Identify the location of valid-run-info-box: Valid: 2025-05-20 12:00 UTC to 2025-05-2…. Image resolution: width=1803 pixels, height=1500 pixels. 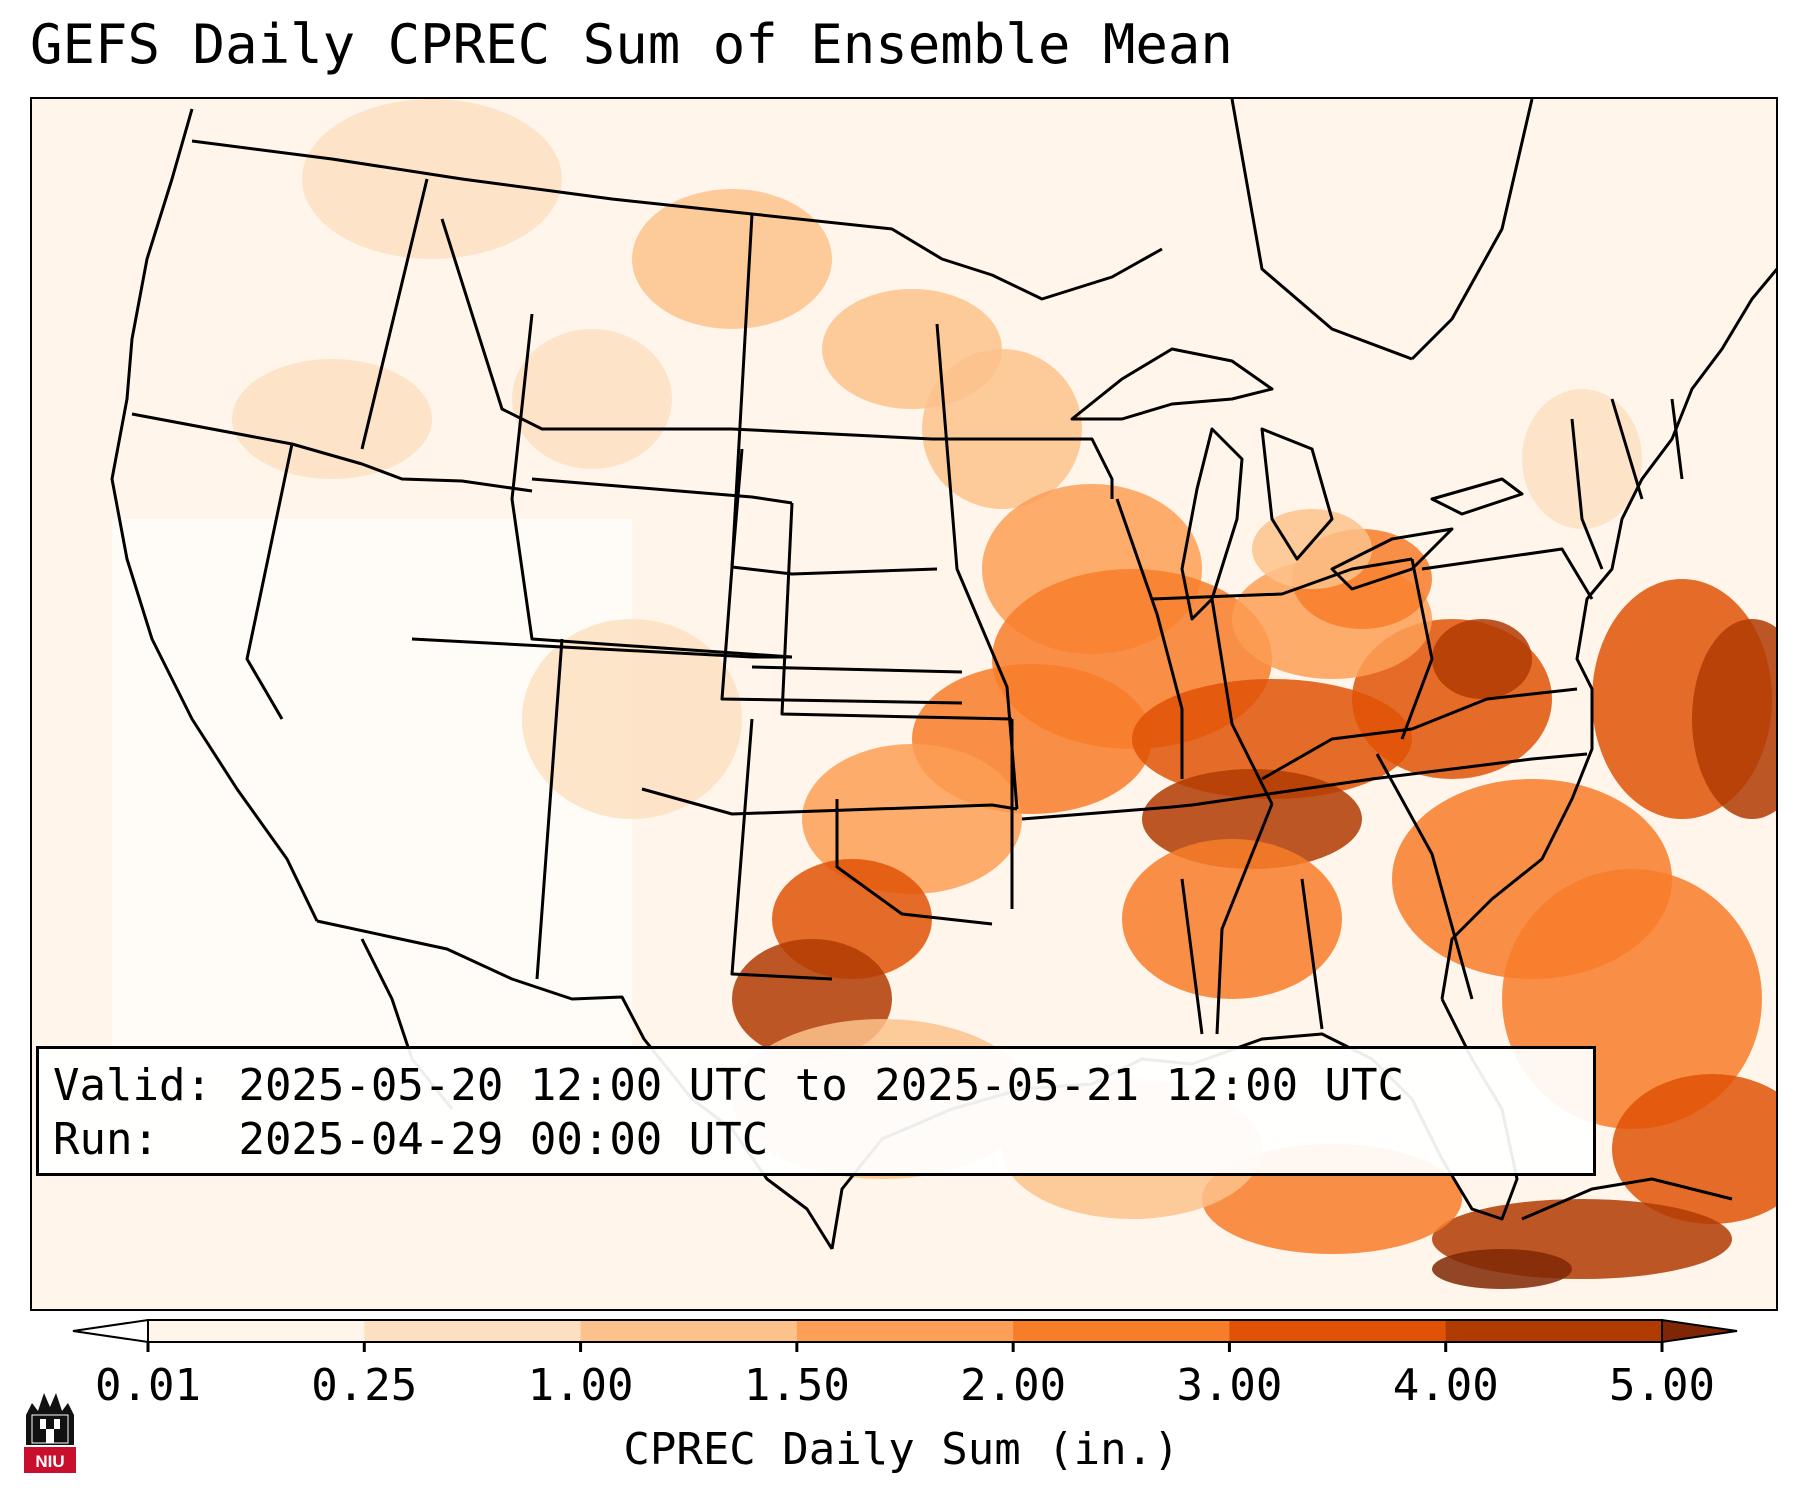
(816, 1111).